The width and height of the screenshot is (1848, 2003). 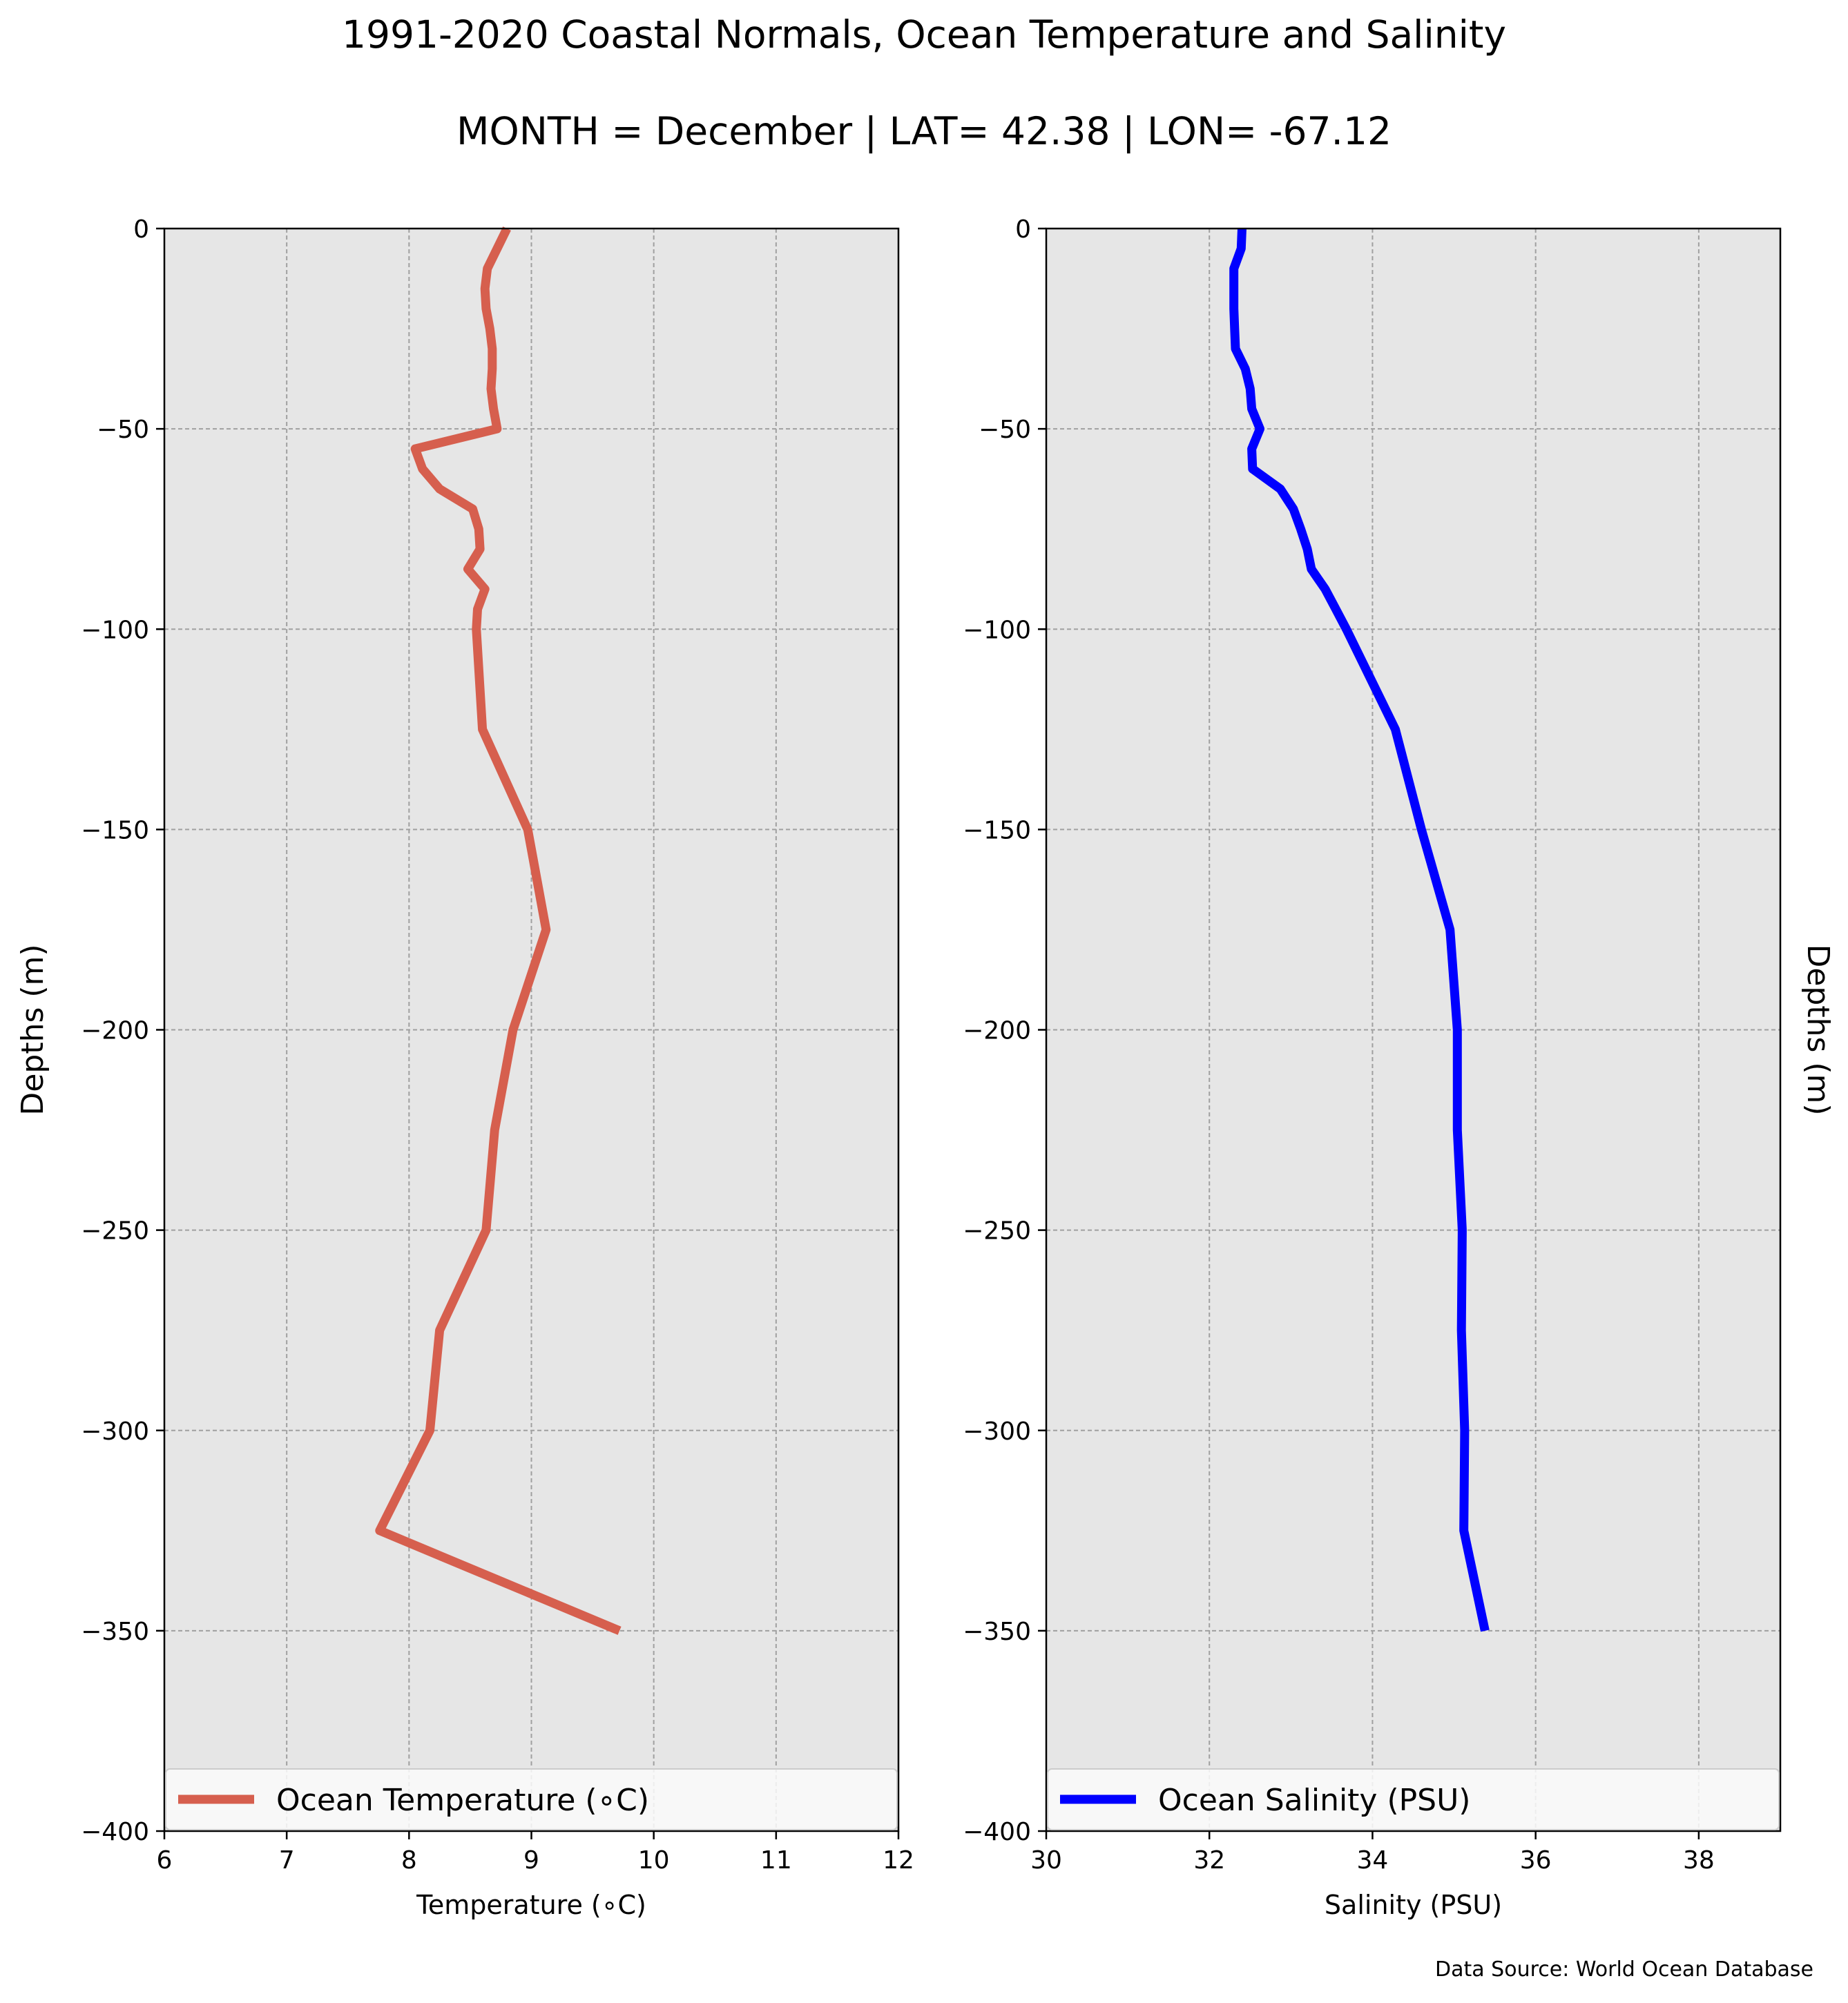 I want to click on x-tick-label: 12, so click(x=898, y=1861).